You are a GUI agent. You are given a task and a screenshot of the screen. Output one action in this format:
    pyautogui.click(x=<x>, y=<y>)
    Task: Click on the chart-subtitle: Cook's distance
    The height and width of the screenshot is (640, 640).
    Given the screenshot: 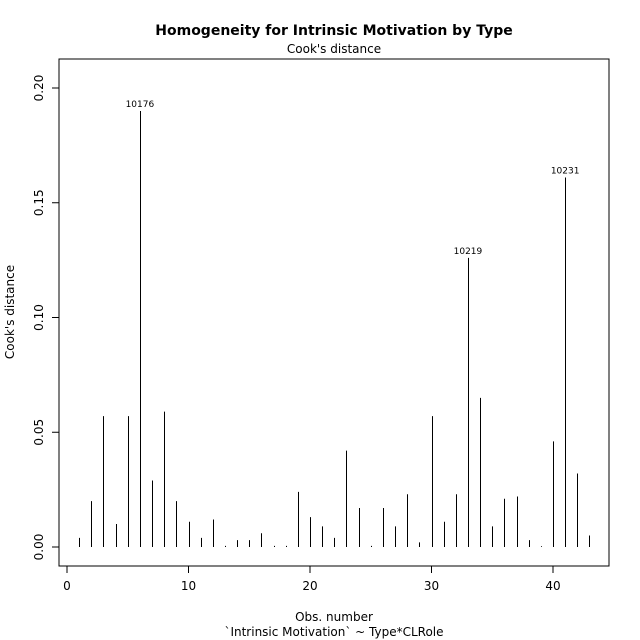 What is the action you would take?
    pyautogui.click(x=334, y=49)
    